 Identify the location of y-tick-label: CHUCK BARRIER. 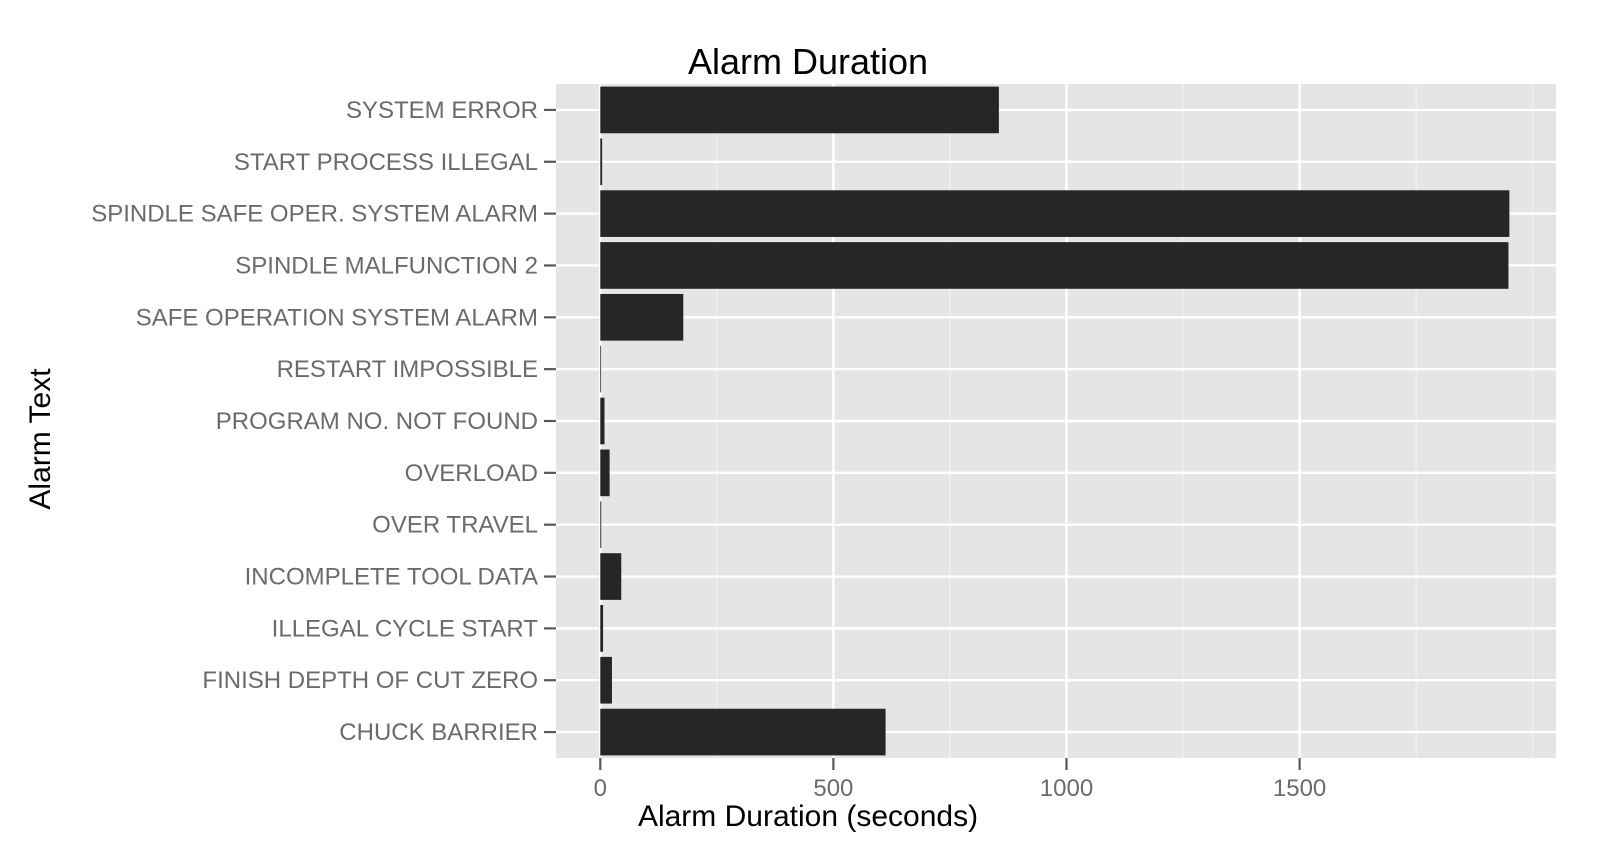
(438, 732).